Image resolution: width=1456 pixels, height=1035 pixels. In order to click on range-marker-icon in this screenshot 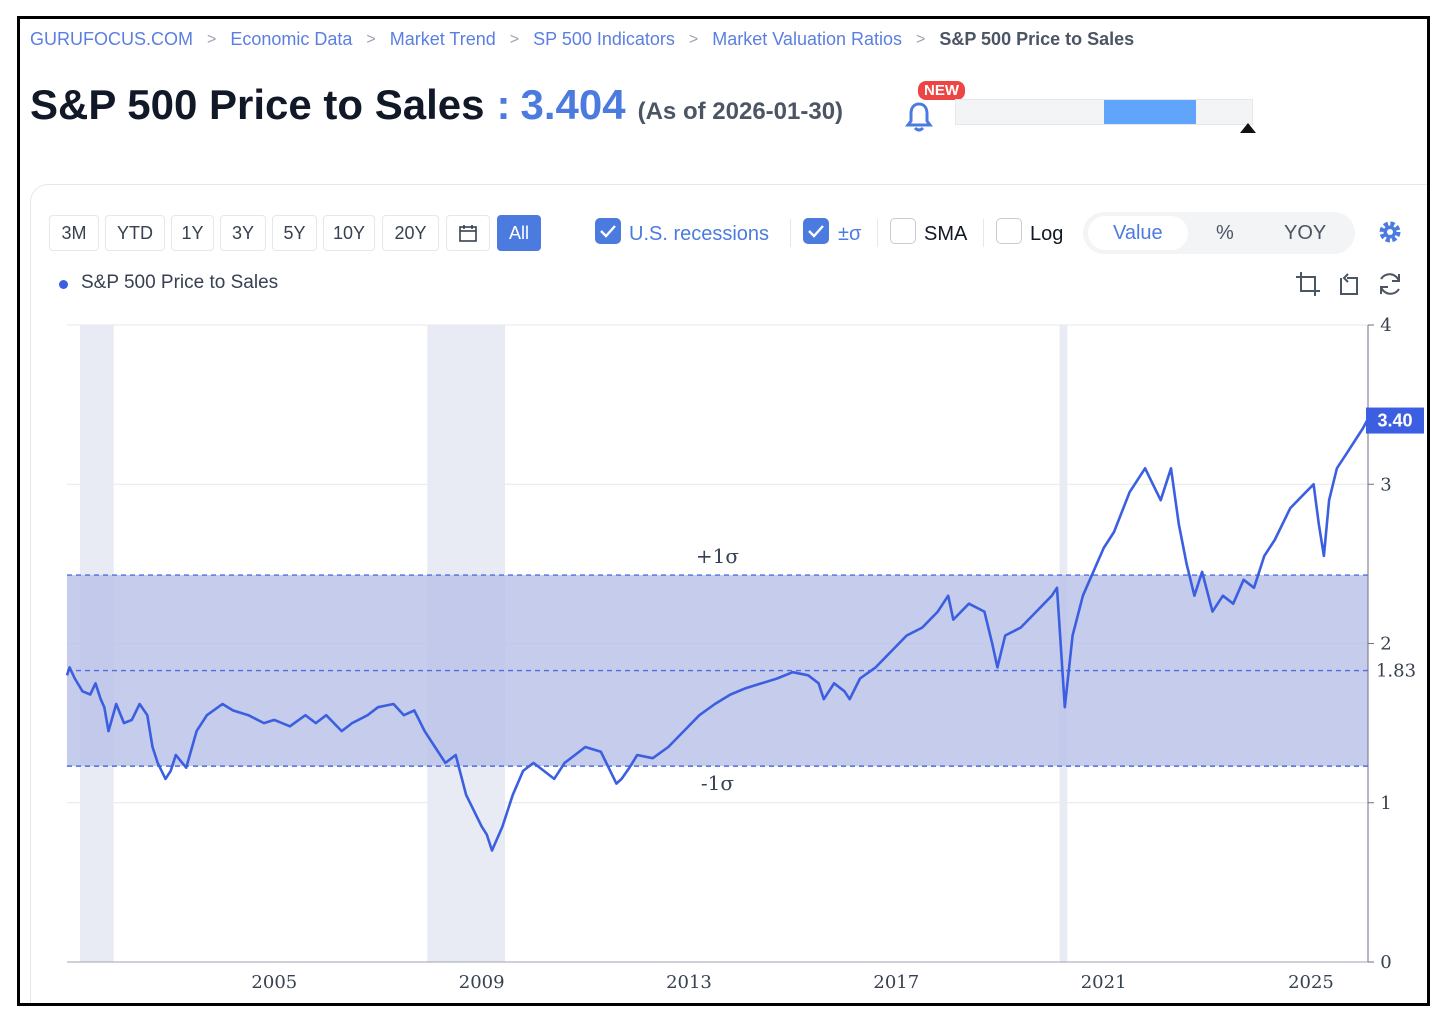, I will do `click(1248, 128)`.